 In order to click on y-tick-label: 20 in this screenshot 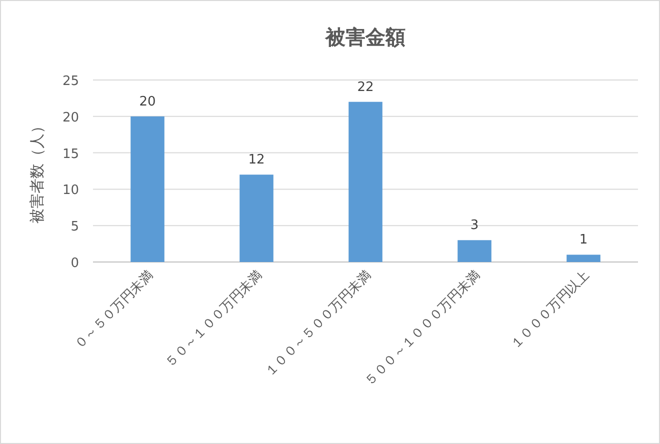, I will do `click(70, 118)`.